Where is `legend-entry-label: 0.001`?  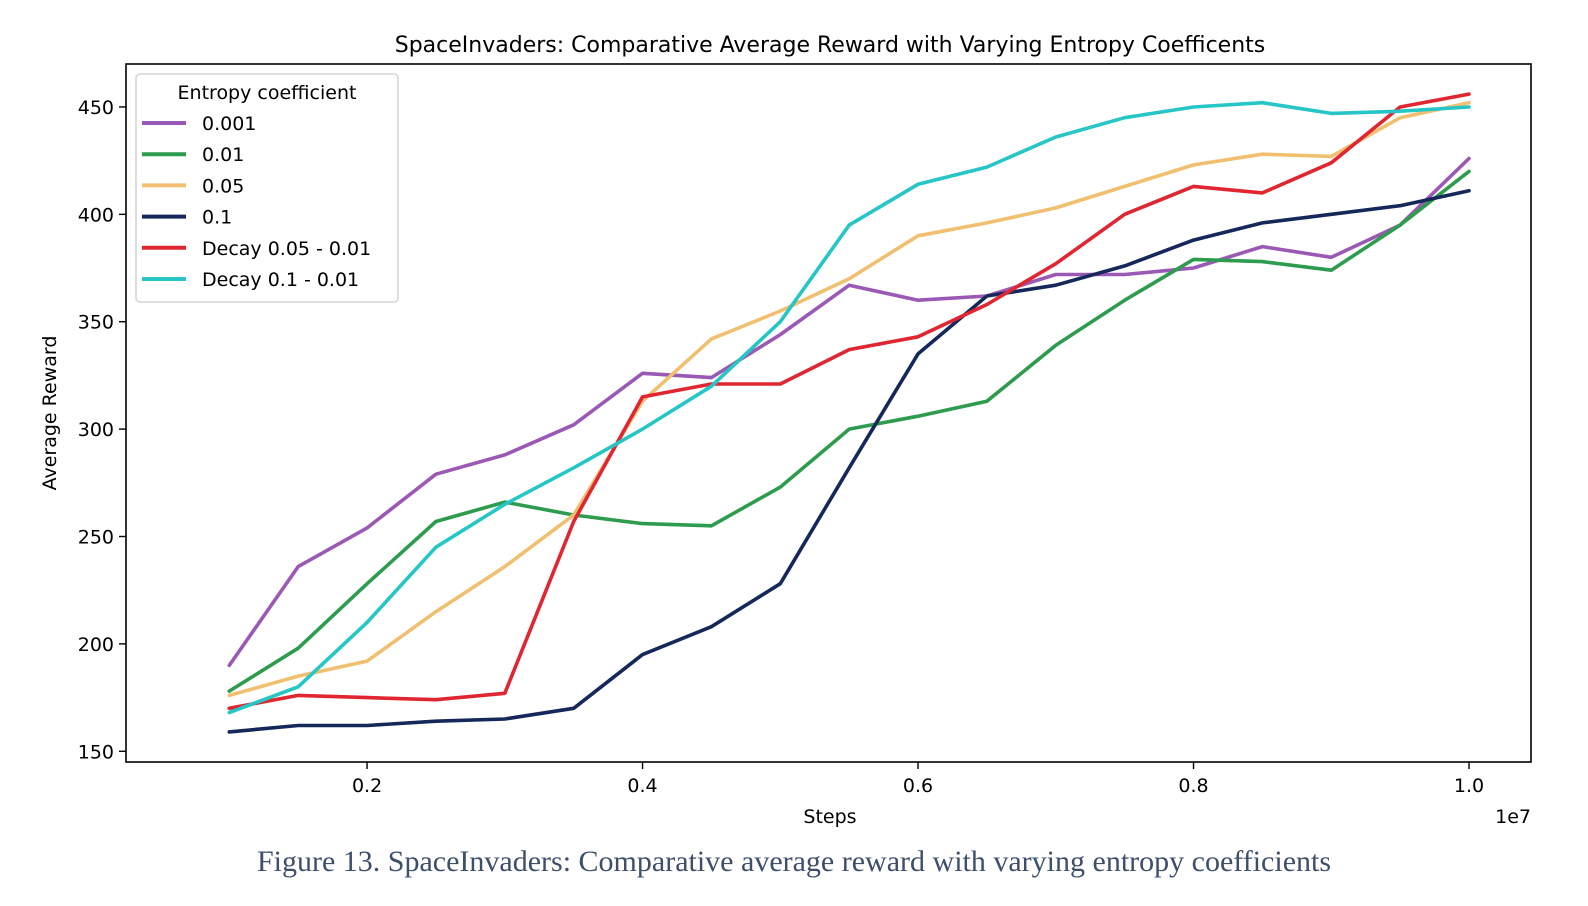 legend-entry-label: 0.001 is located at coordinates (229, 124).